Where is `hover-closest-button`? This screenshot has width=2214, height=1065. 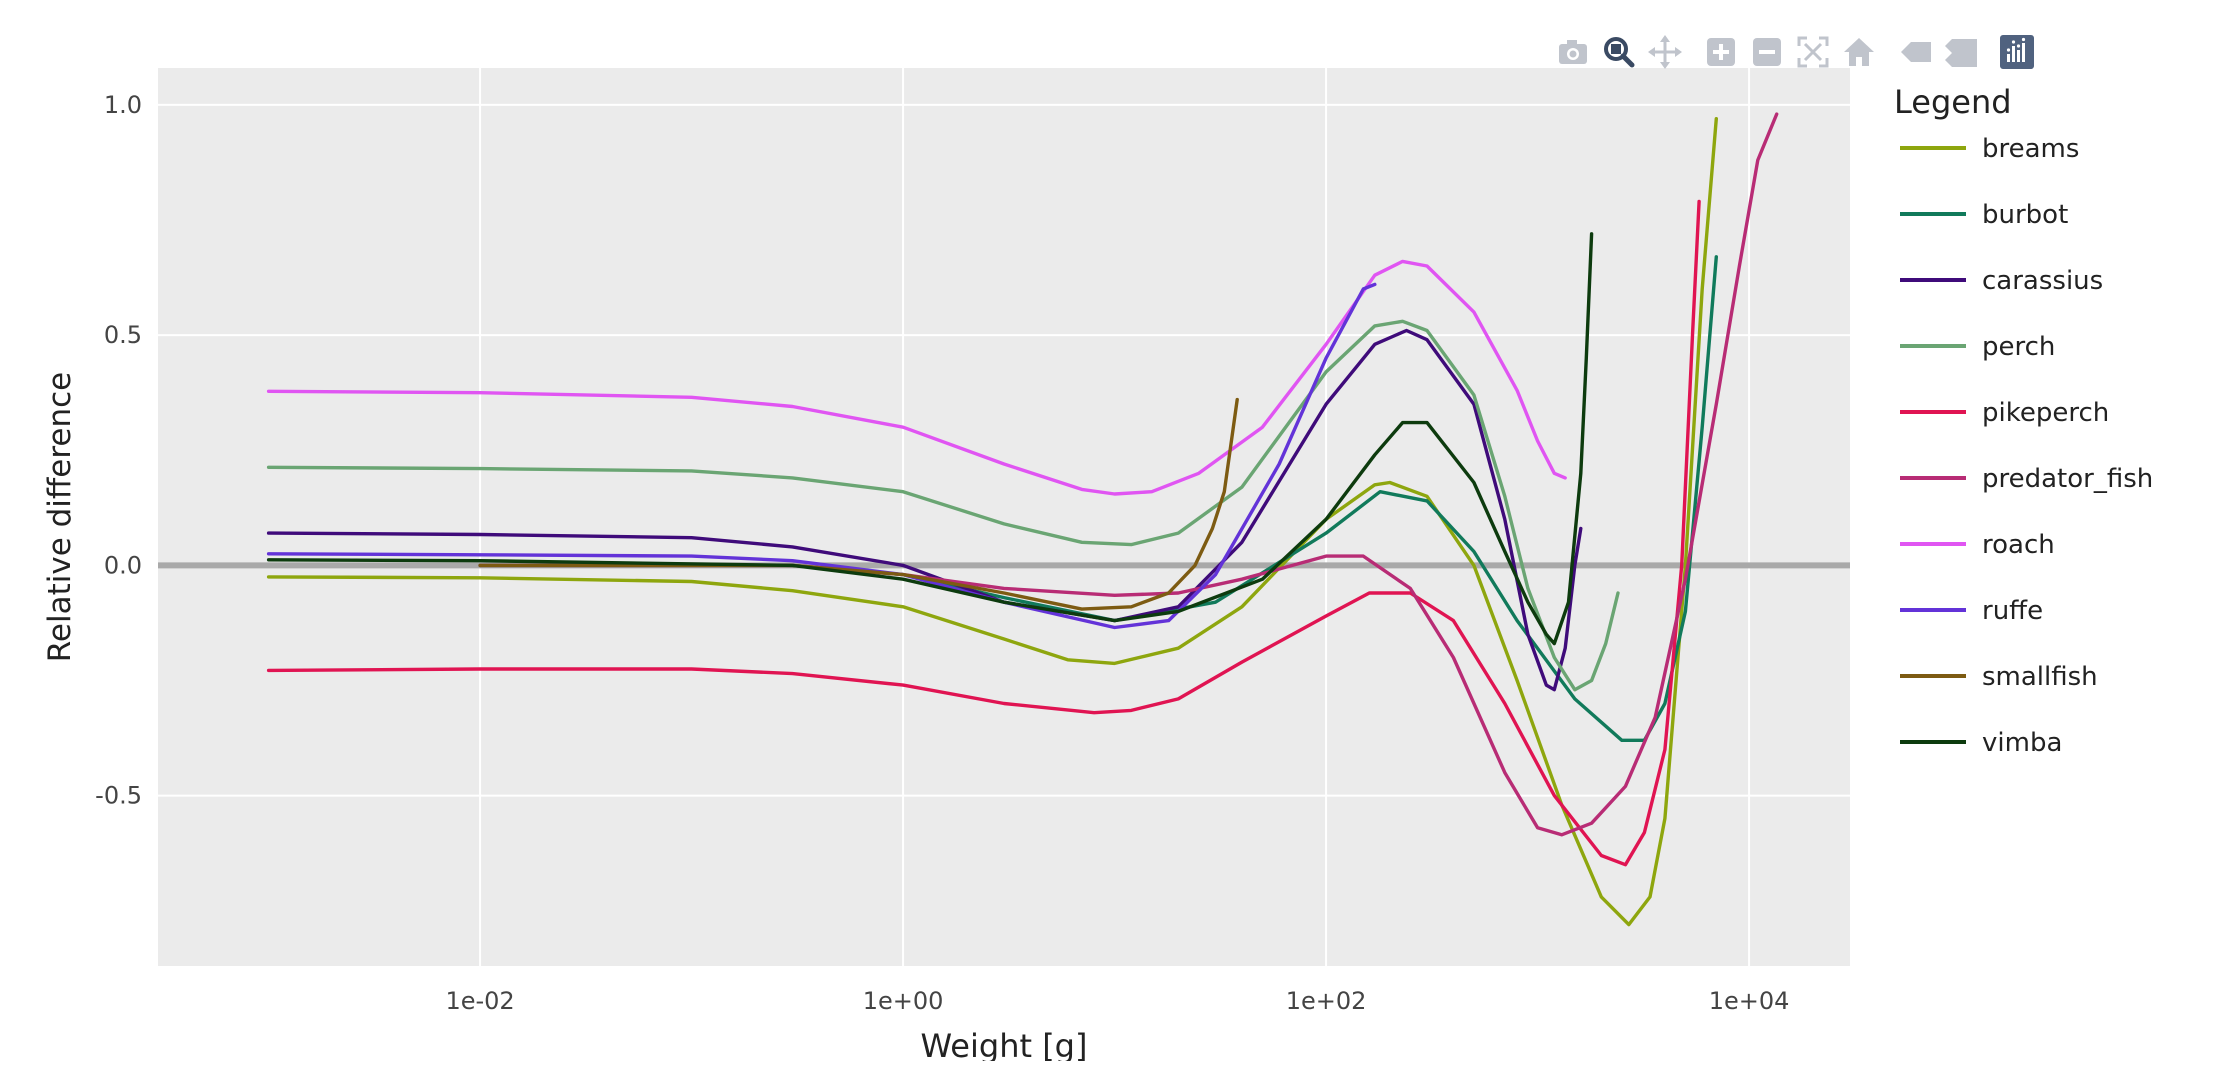 hover-closest-button is located at coordinates (1915, 52).